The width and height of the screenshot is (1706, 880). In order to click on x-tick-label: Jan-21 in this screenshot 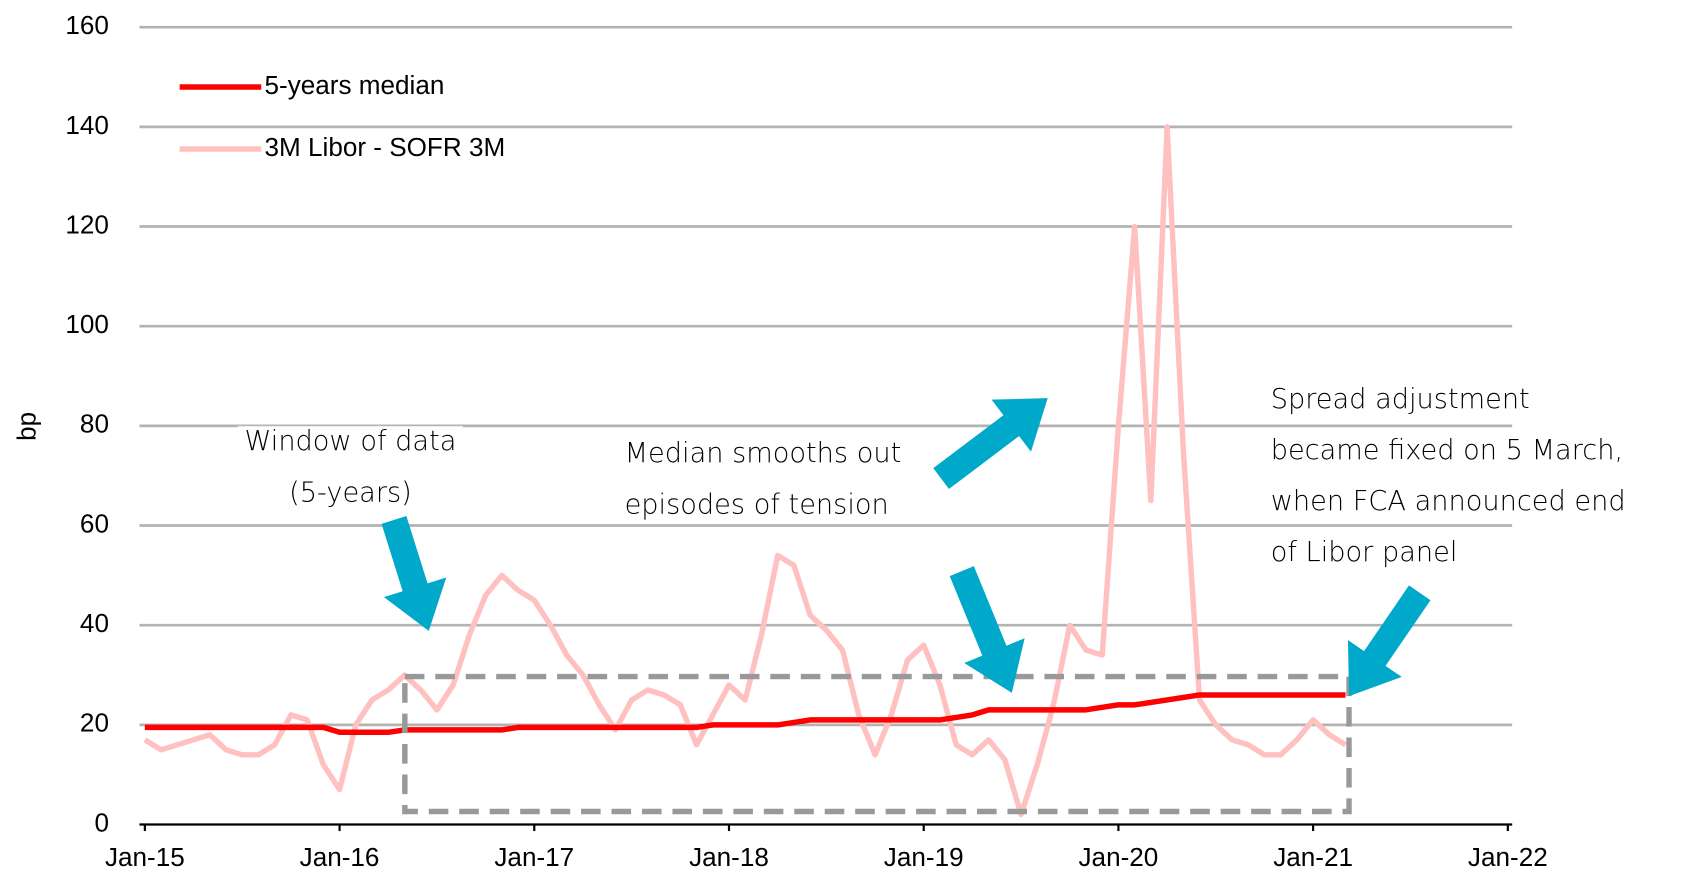, I will do `click(1313, 857)`.